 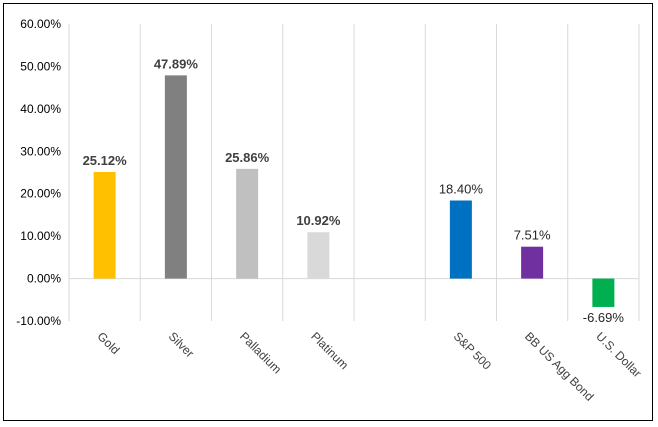 I want to click on data-label: 7.51%, so click(x=532, y=235).